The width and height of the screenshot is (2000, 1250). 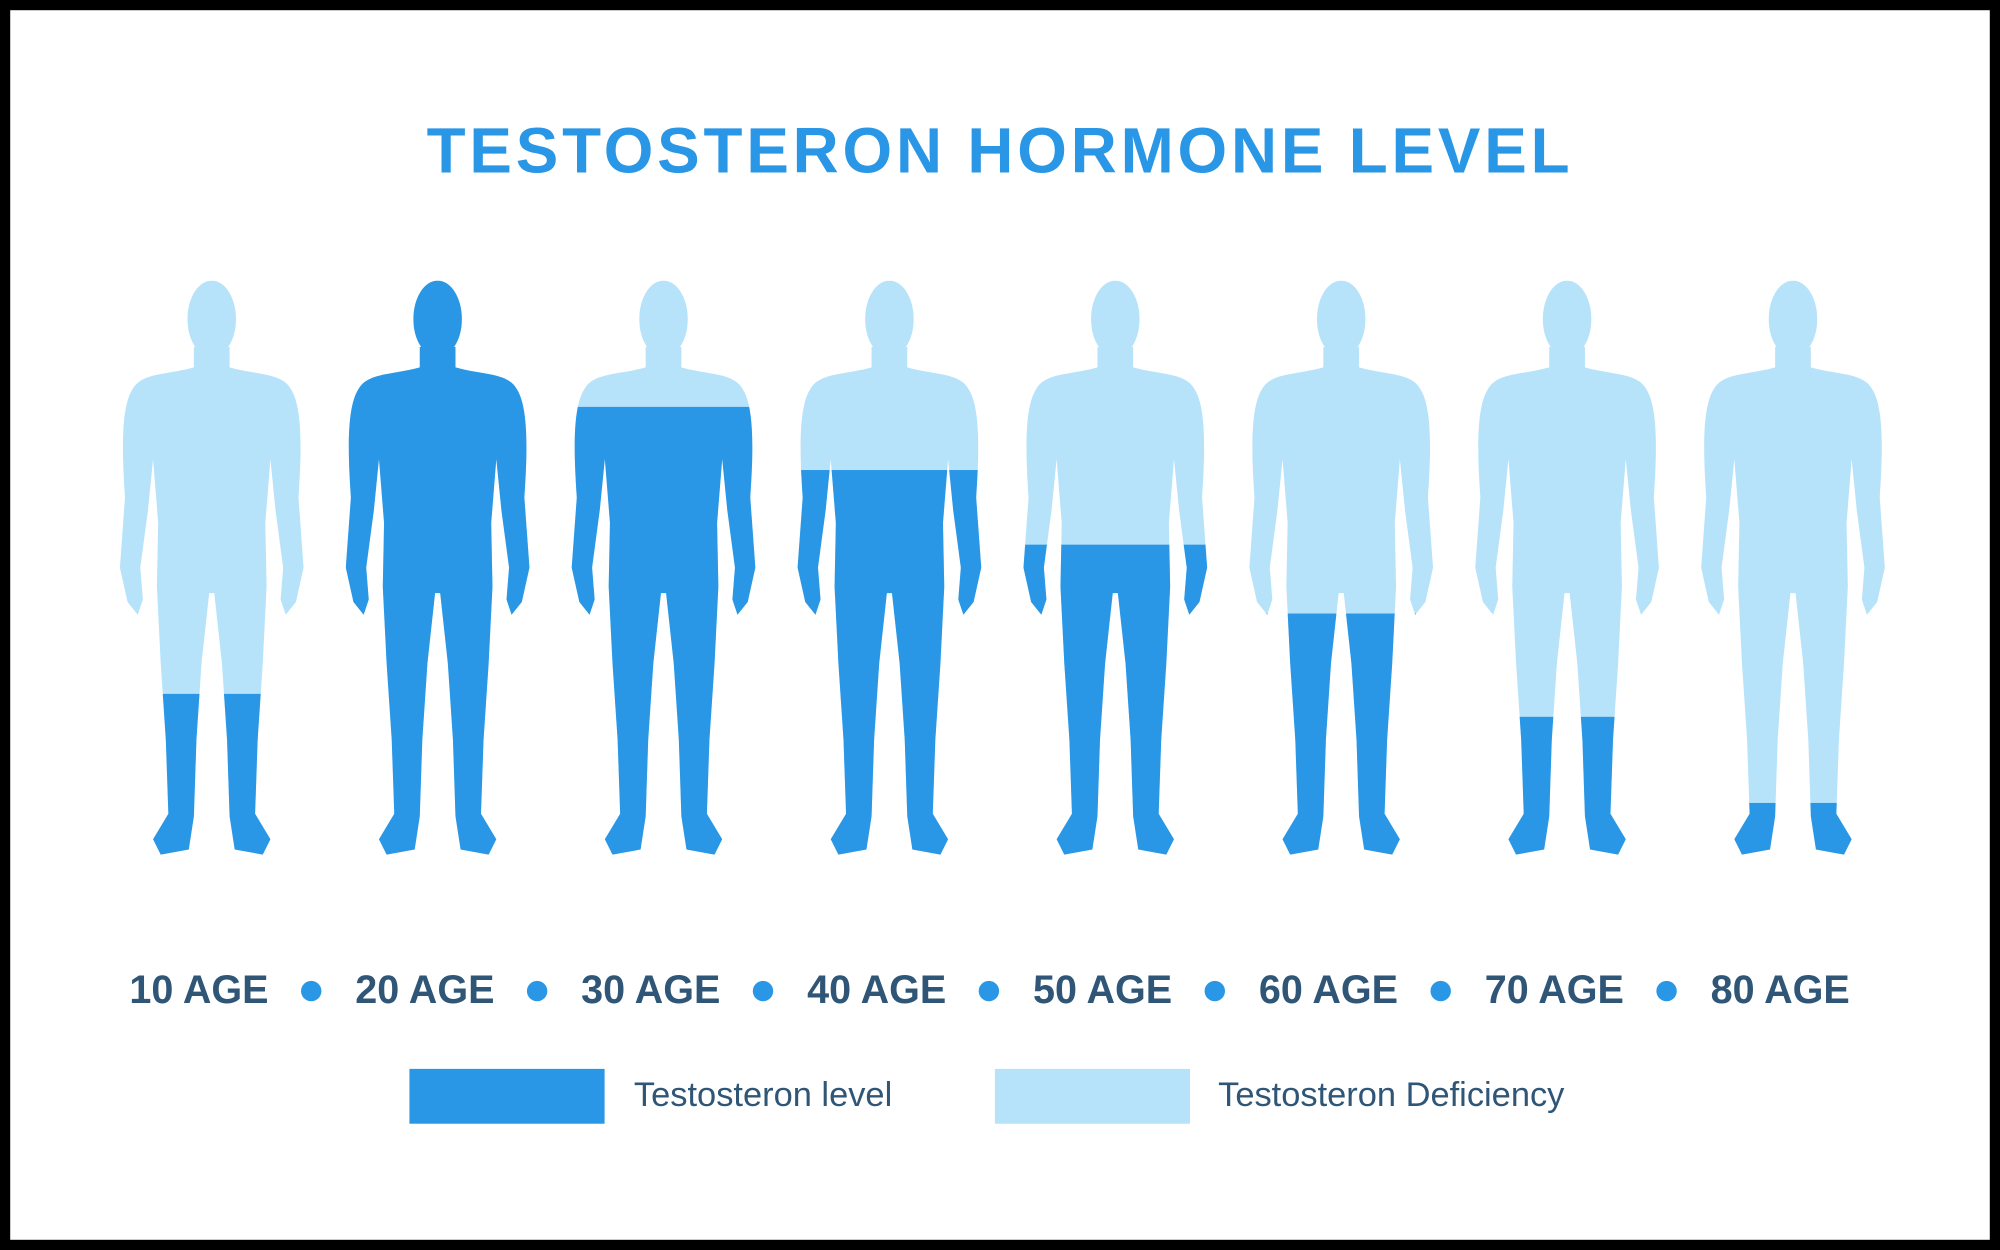 What do you see at coordinates (1780, 990) in the screenshot?
I see `age-label: 80 AGE` at bounding box center [1780, 990].